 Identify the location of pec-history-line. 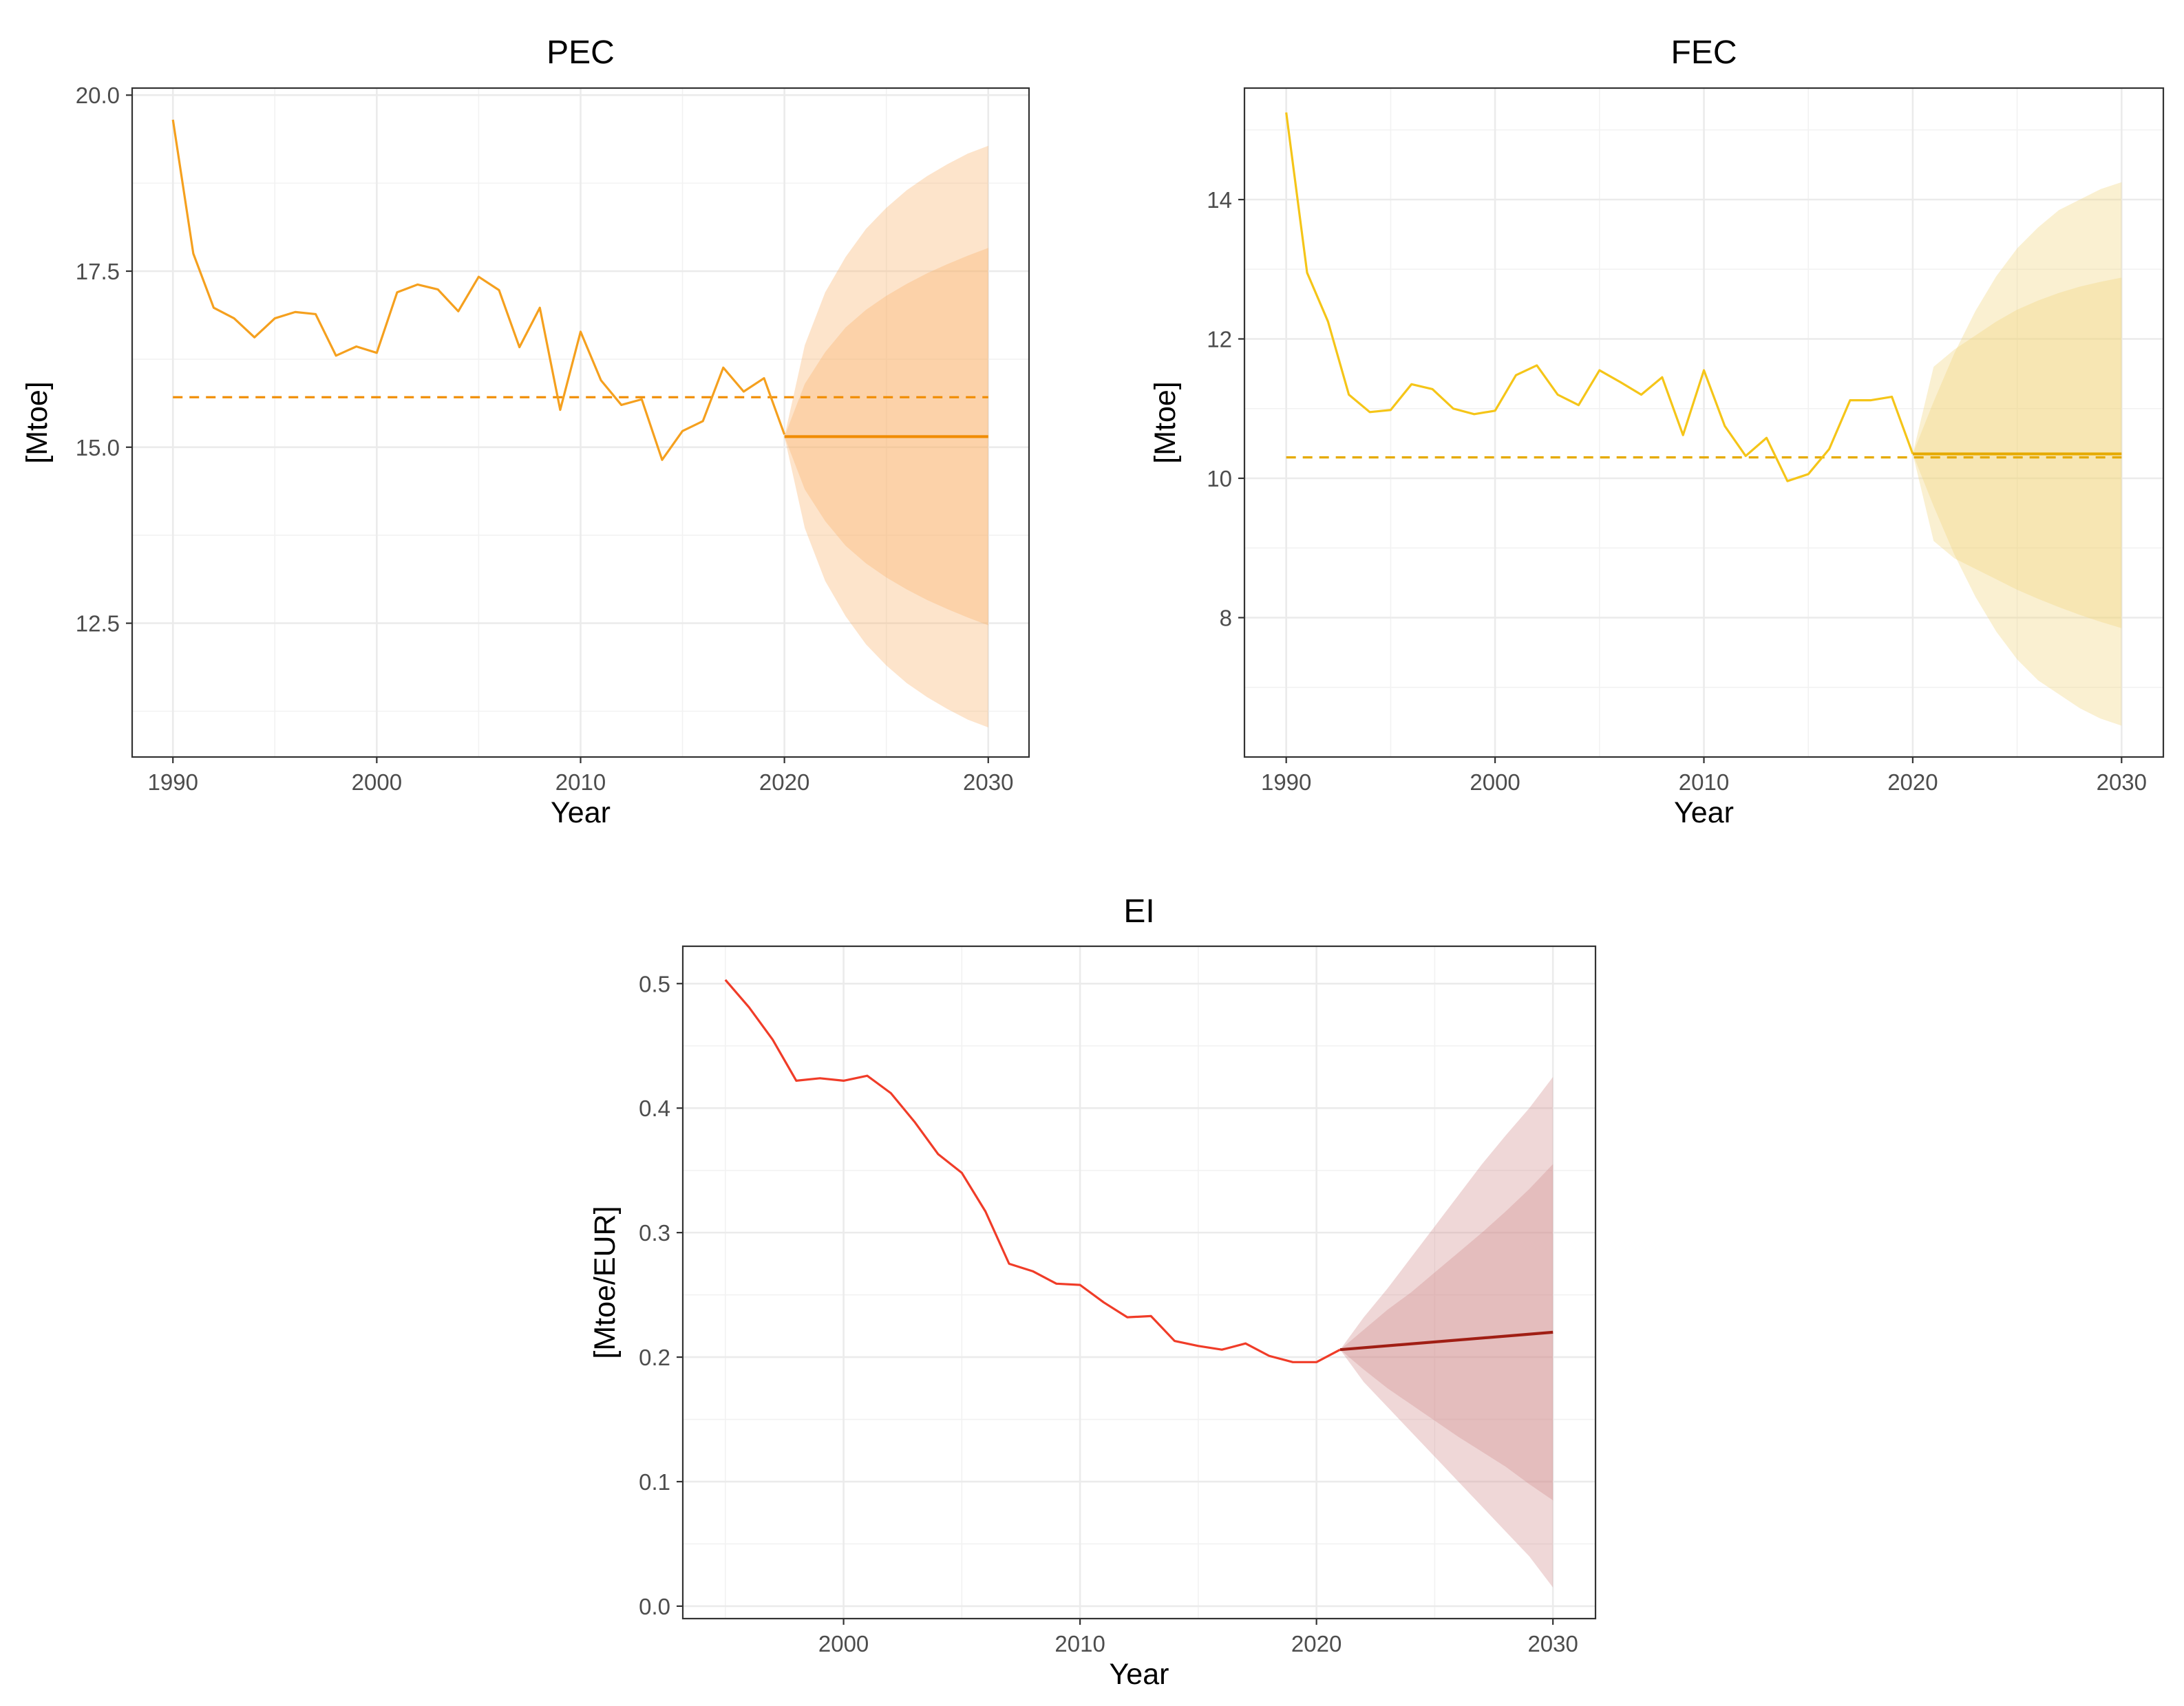
(478, 290).